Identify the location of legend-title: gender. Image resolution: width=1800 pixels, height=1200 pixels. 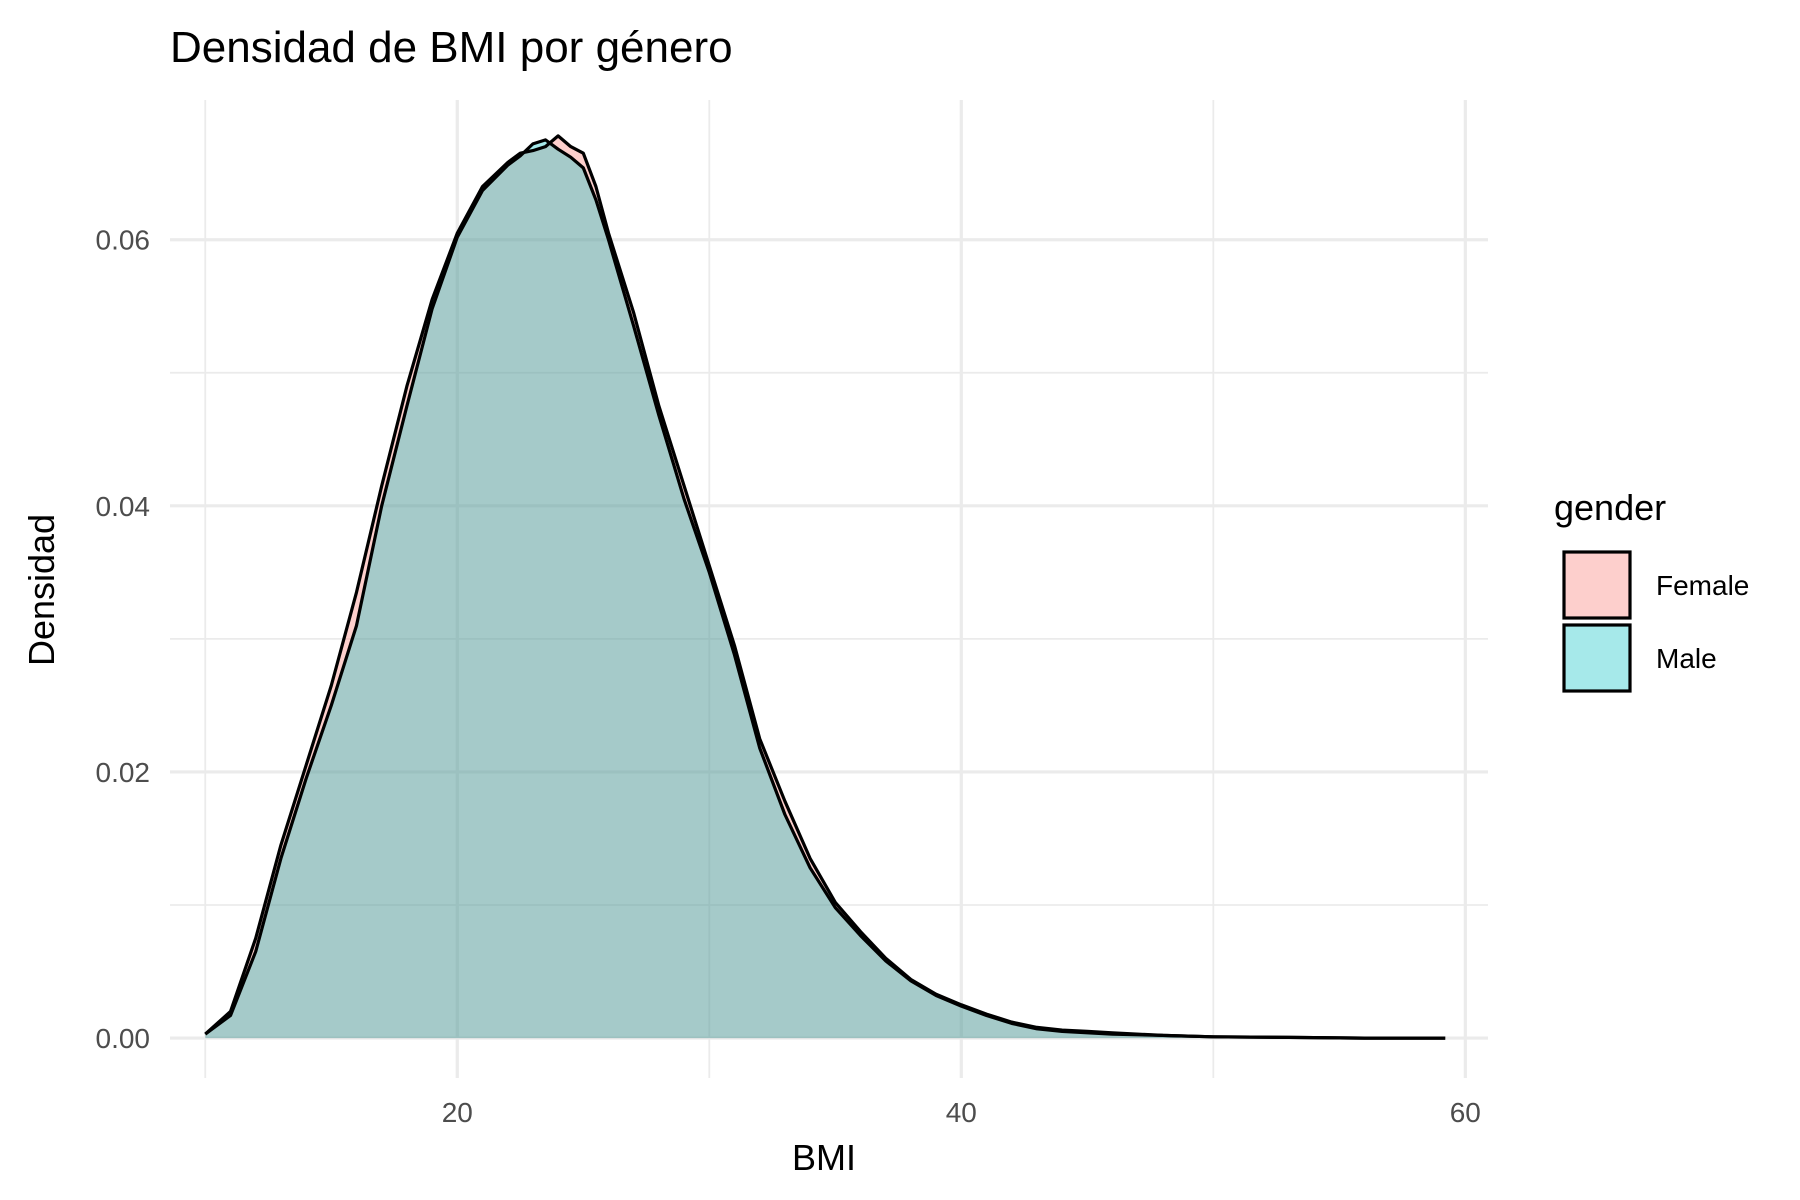
(1610, 507).